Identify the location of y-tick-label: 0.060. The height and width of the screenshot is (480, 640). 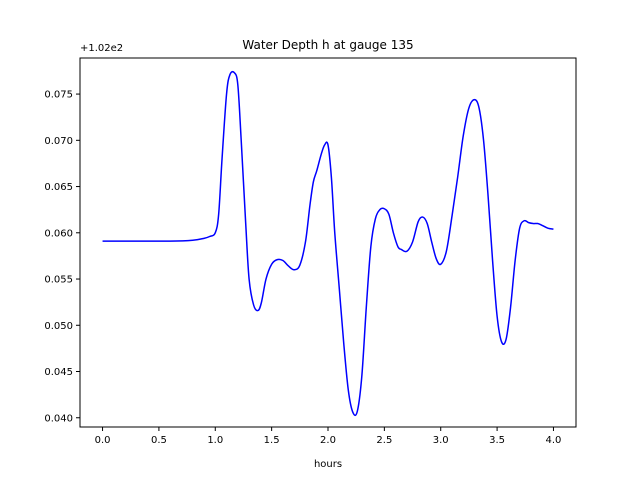
(58, 233).